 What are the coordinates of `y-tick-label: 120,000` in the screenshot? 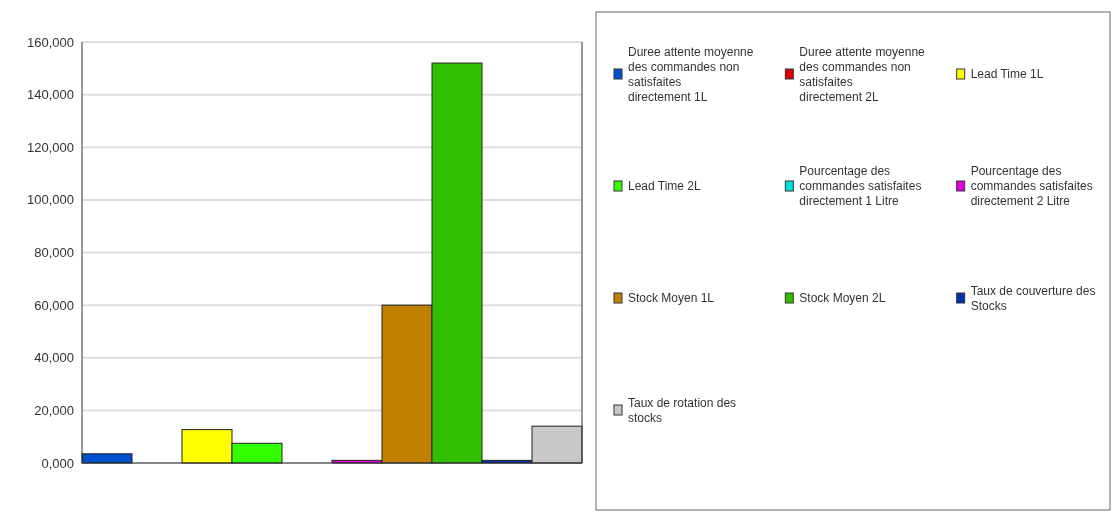 It's located at (50, 147).